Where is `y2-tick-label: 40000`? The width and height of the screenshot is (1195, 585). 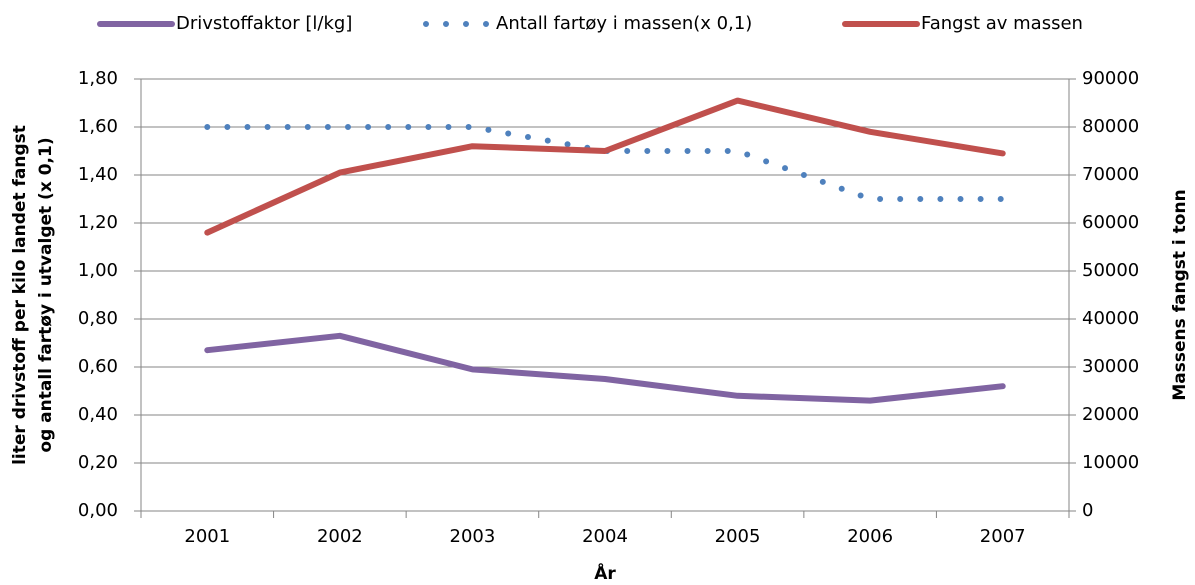 y2-tick-label: 40000 is located at coordinates (1110, 318).